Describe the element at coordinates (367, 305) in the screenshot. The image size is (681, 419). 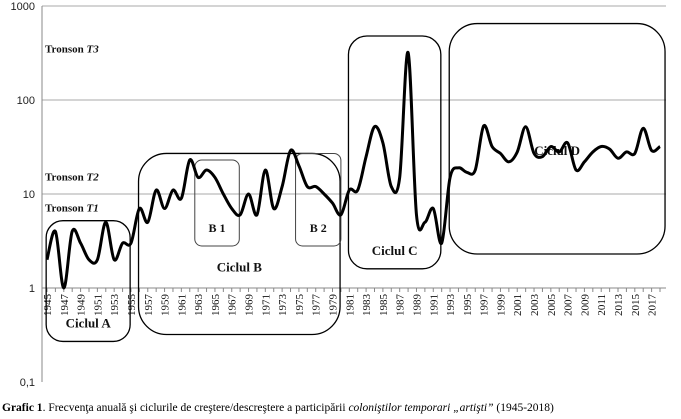
I see `x-tick-label: 1983` at that location.